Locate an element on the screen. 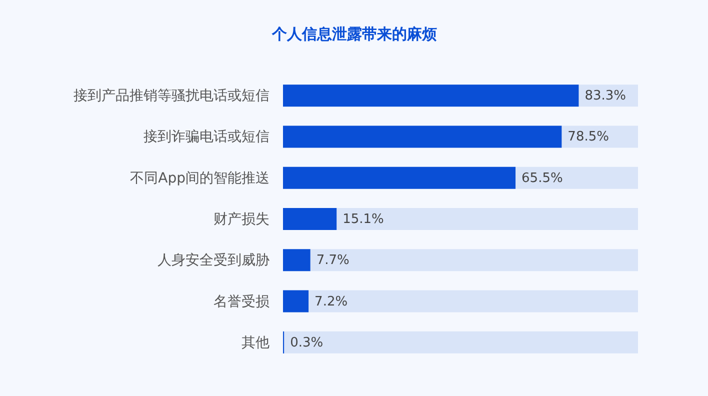 This screenshot has height=396, width=708. y-tick-label: 名誉受损 is located at coordinates (242, 302).